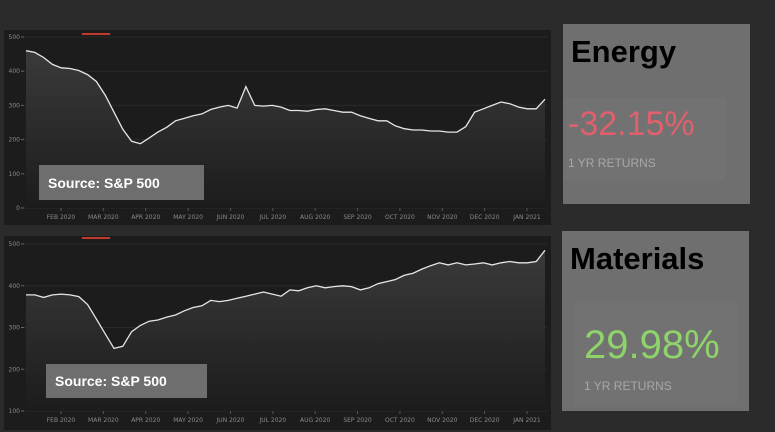 The width and height of the screenshot is (775, 432). What do you see at coordinates (652, 345) in the screenshot?
I see `return-value: 29.98%` at bounding box center [652, 345].